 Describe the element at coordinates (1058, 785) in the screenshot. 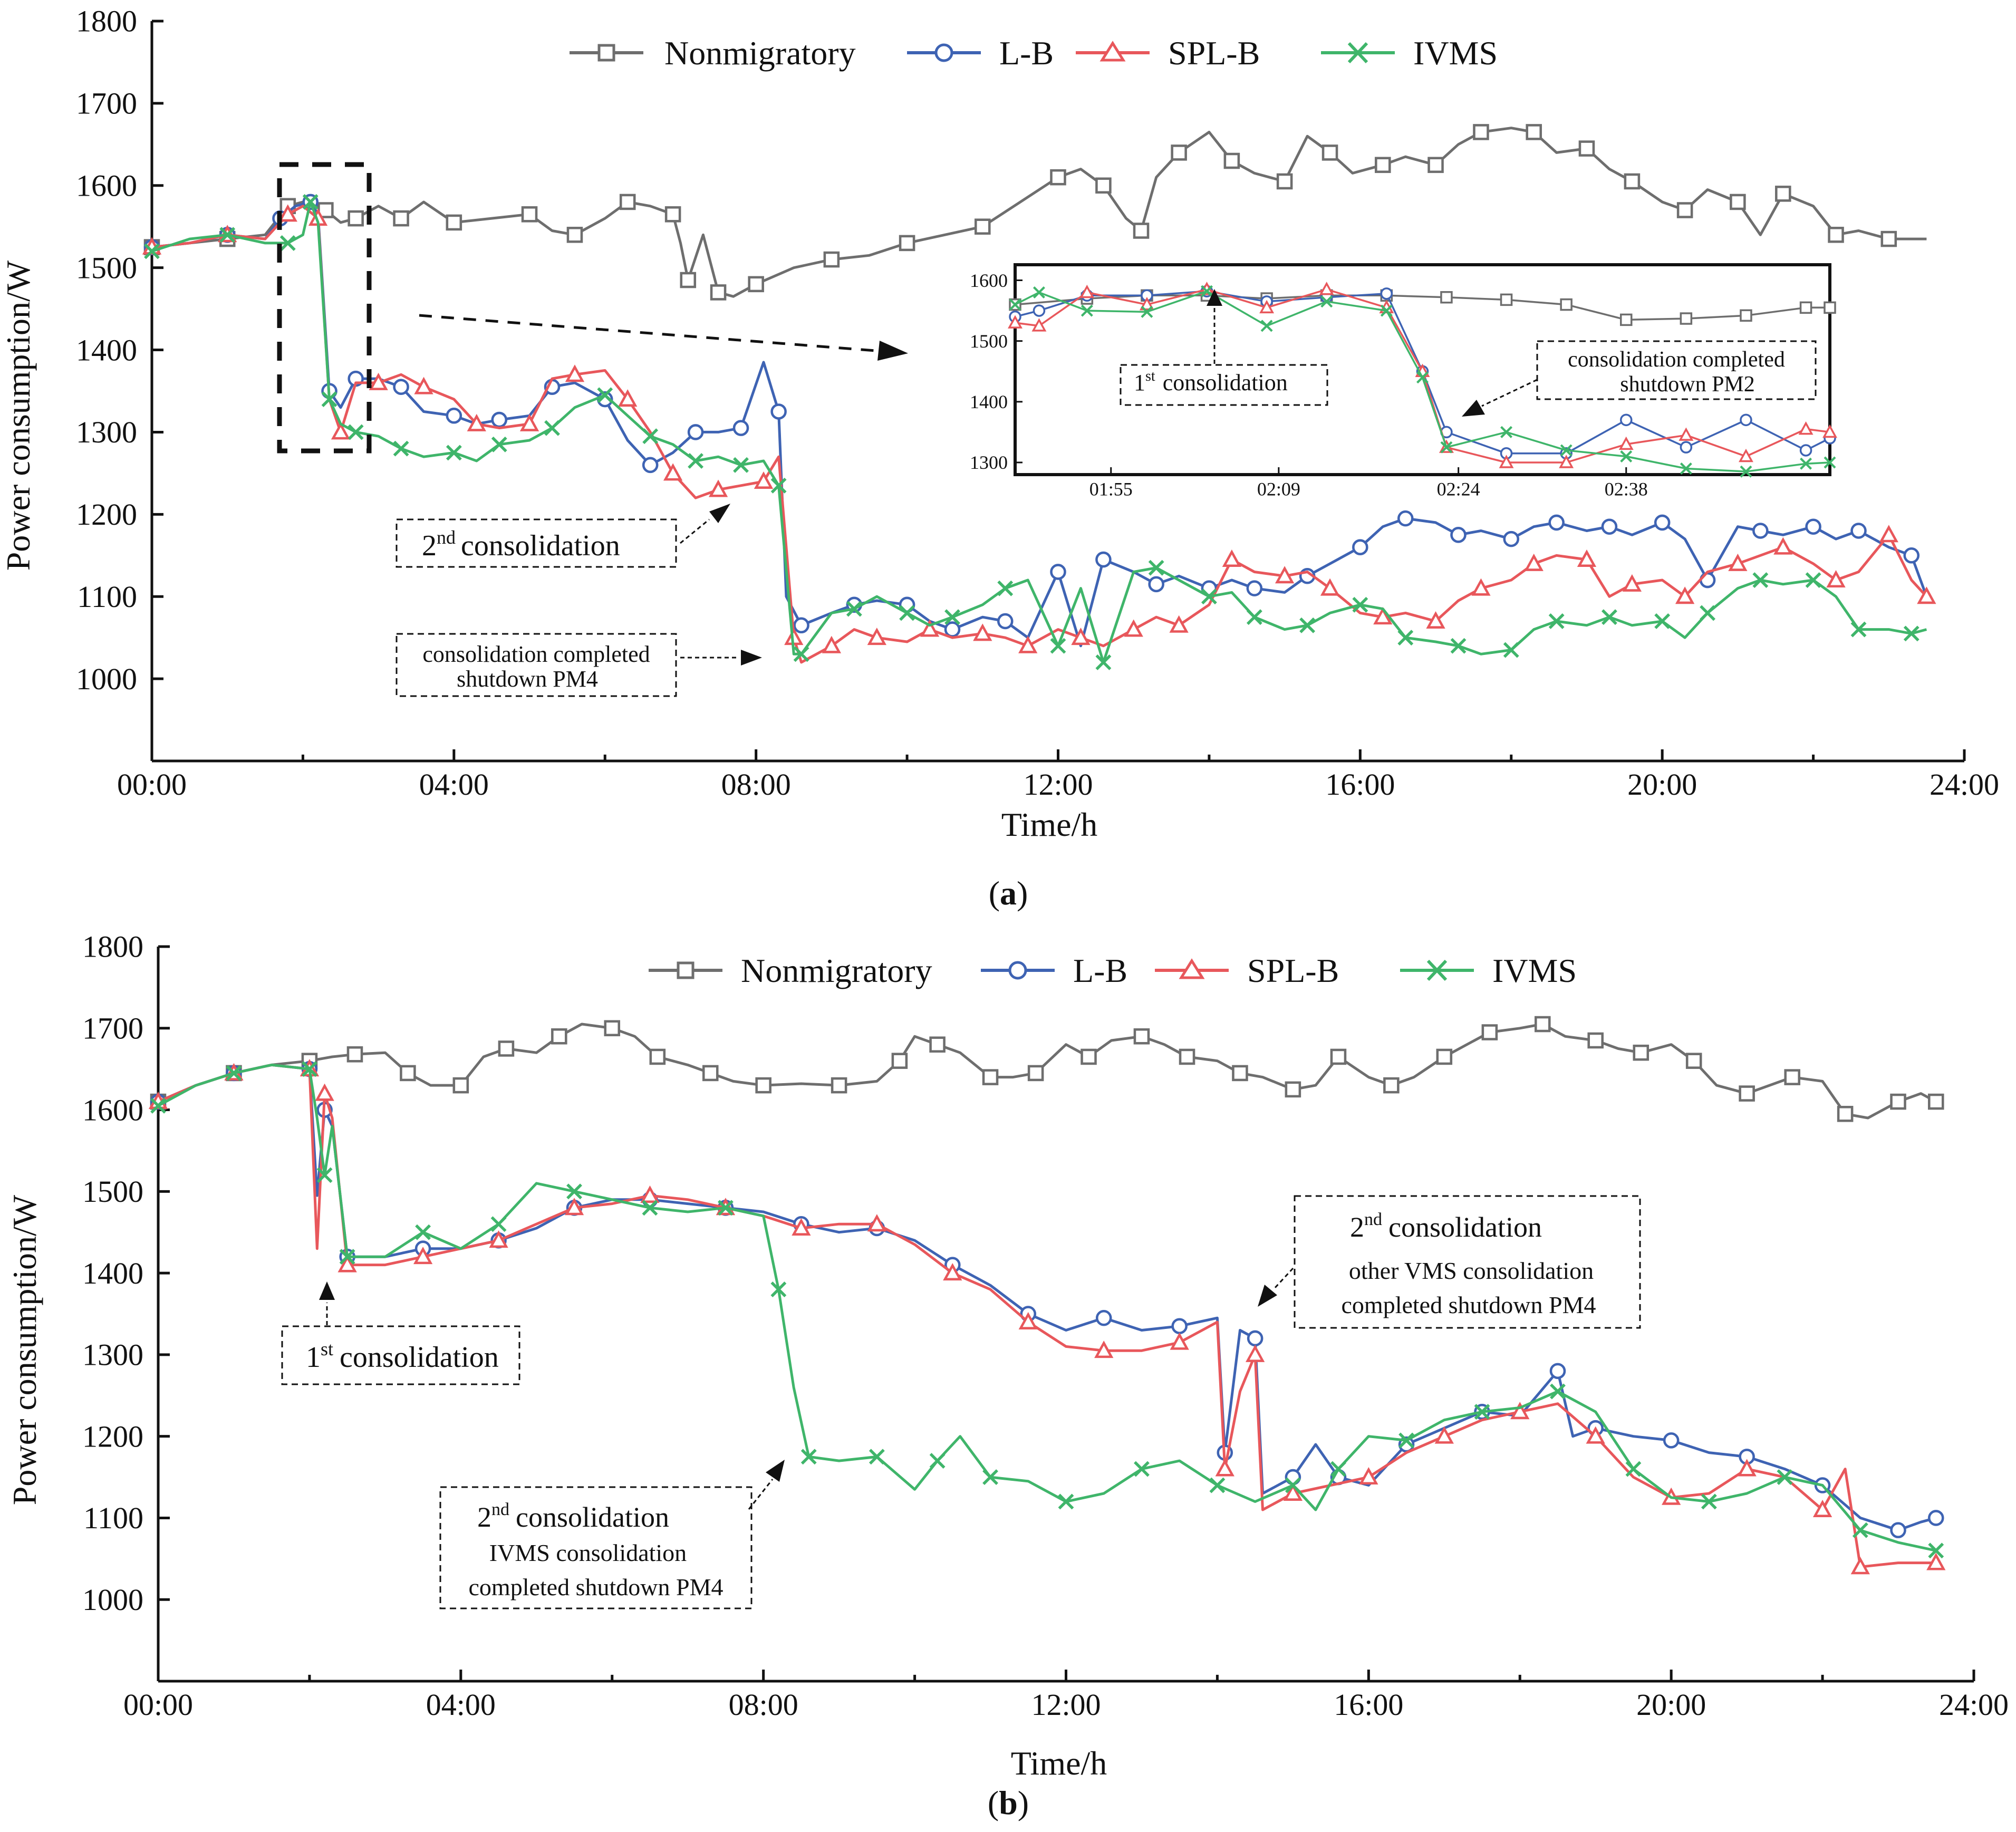

I see `x-tick-label: 12:00` at that location.